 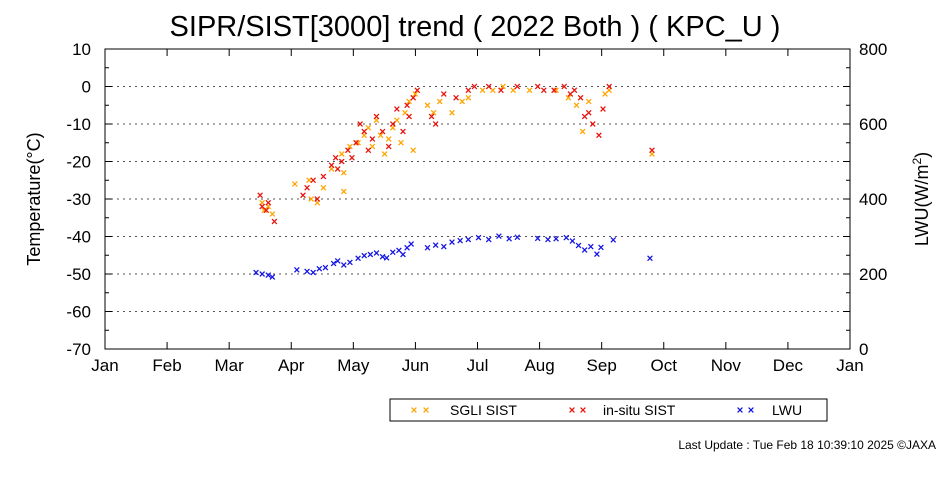 What do you see at coordinates (740, 410) in the screenshot?
I see `legend-marker-lwu` at bounding box center [740, 410].